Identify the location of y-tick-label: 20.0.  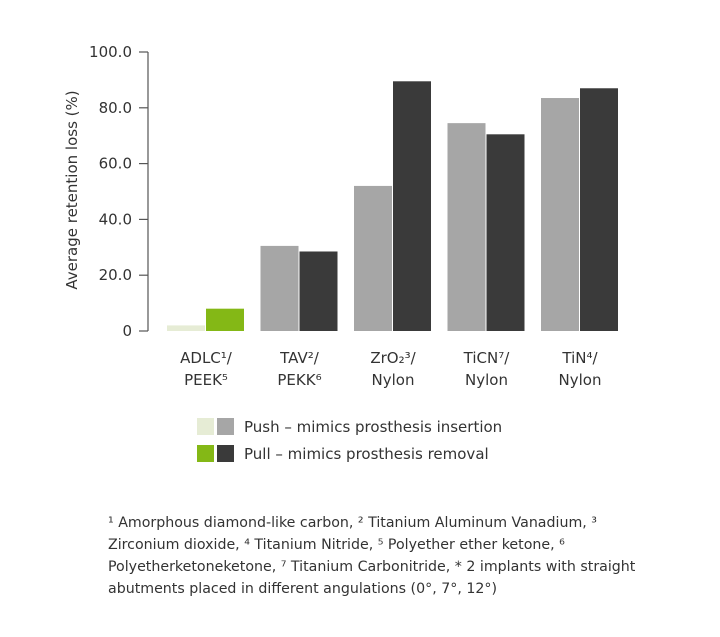
(115, 275).